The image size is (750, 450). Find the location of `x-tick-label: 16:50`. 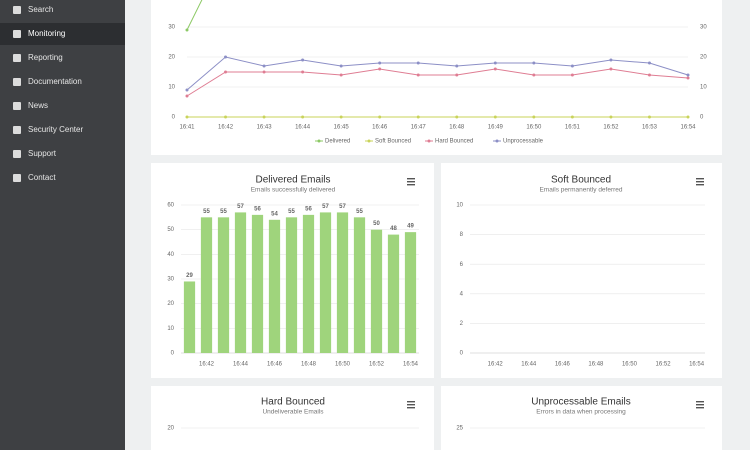

x-tick-label: 16:50 is located at coordinates (630, 365).